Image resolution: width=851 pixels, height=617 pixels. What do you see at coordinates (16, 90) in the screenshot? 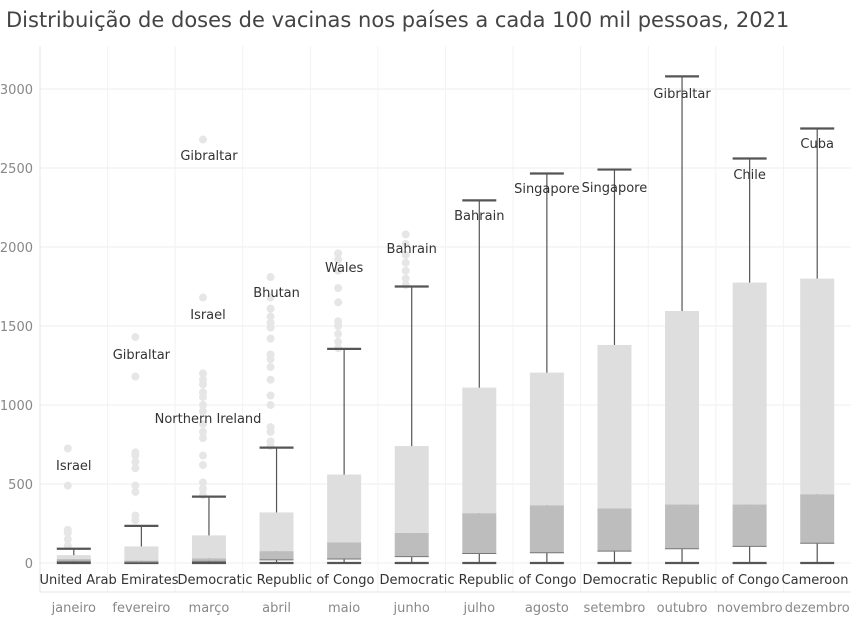
I see `y-tick-label: 3000` at bounding box center [16, 90].